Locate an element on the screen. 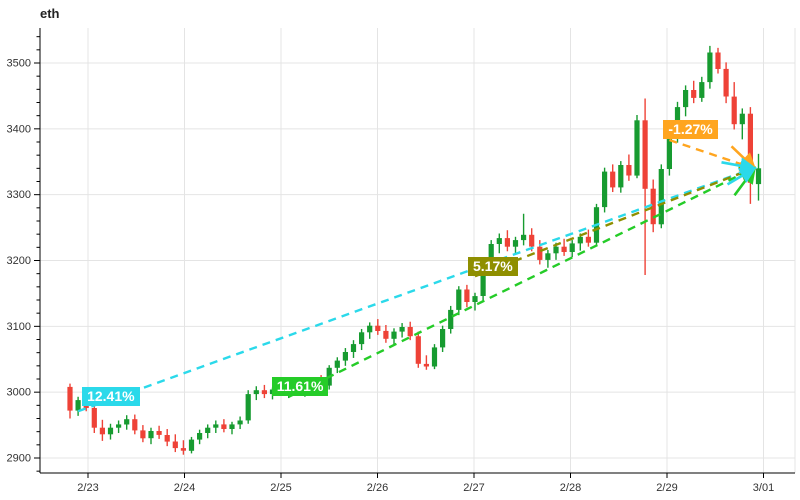  x-tick-label: 2/26 is located at coordinates (377, 488).